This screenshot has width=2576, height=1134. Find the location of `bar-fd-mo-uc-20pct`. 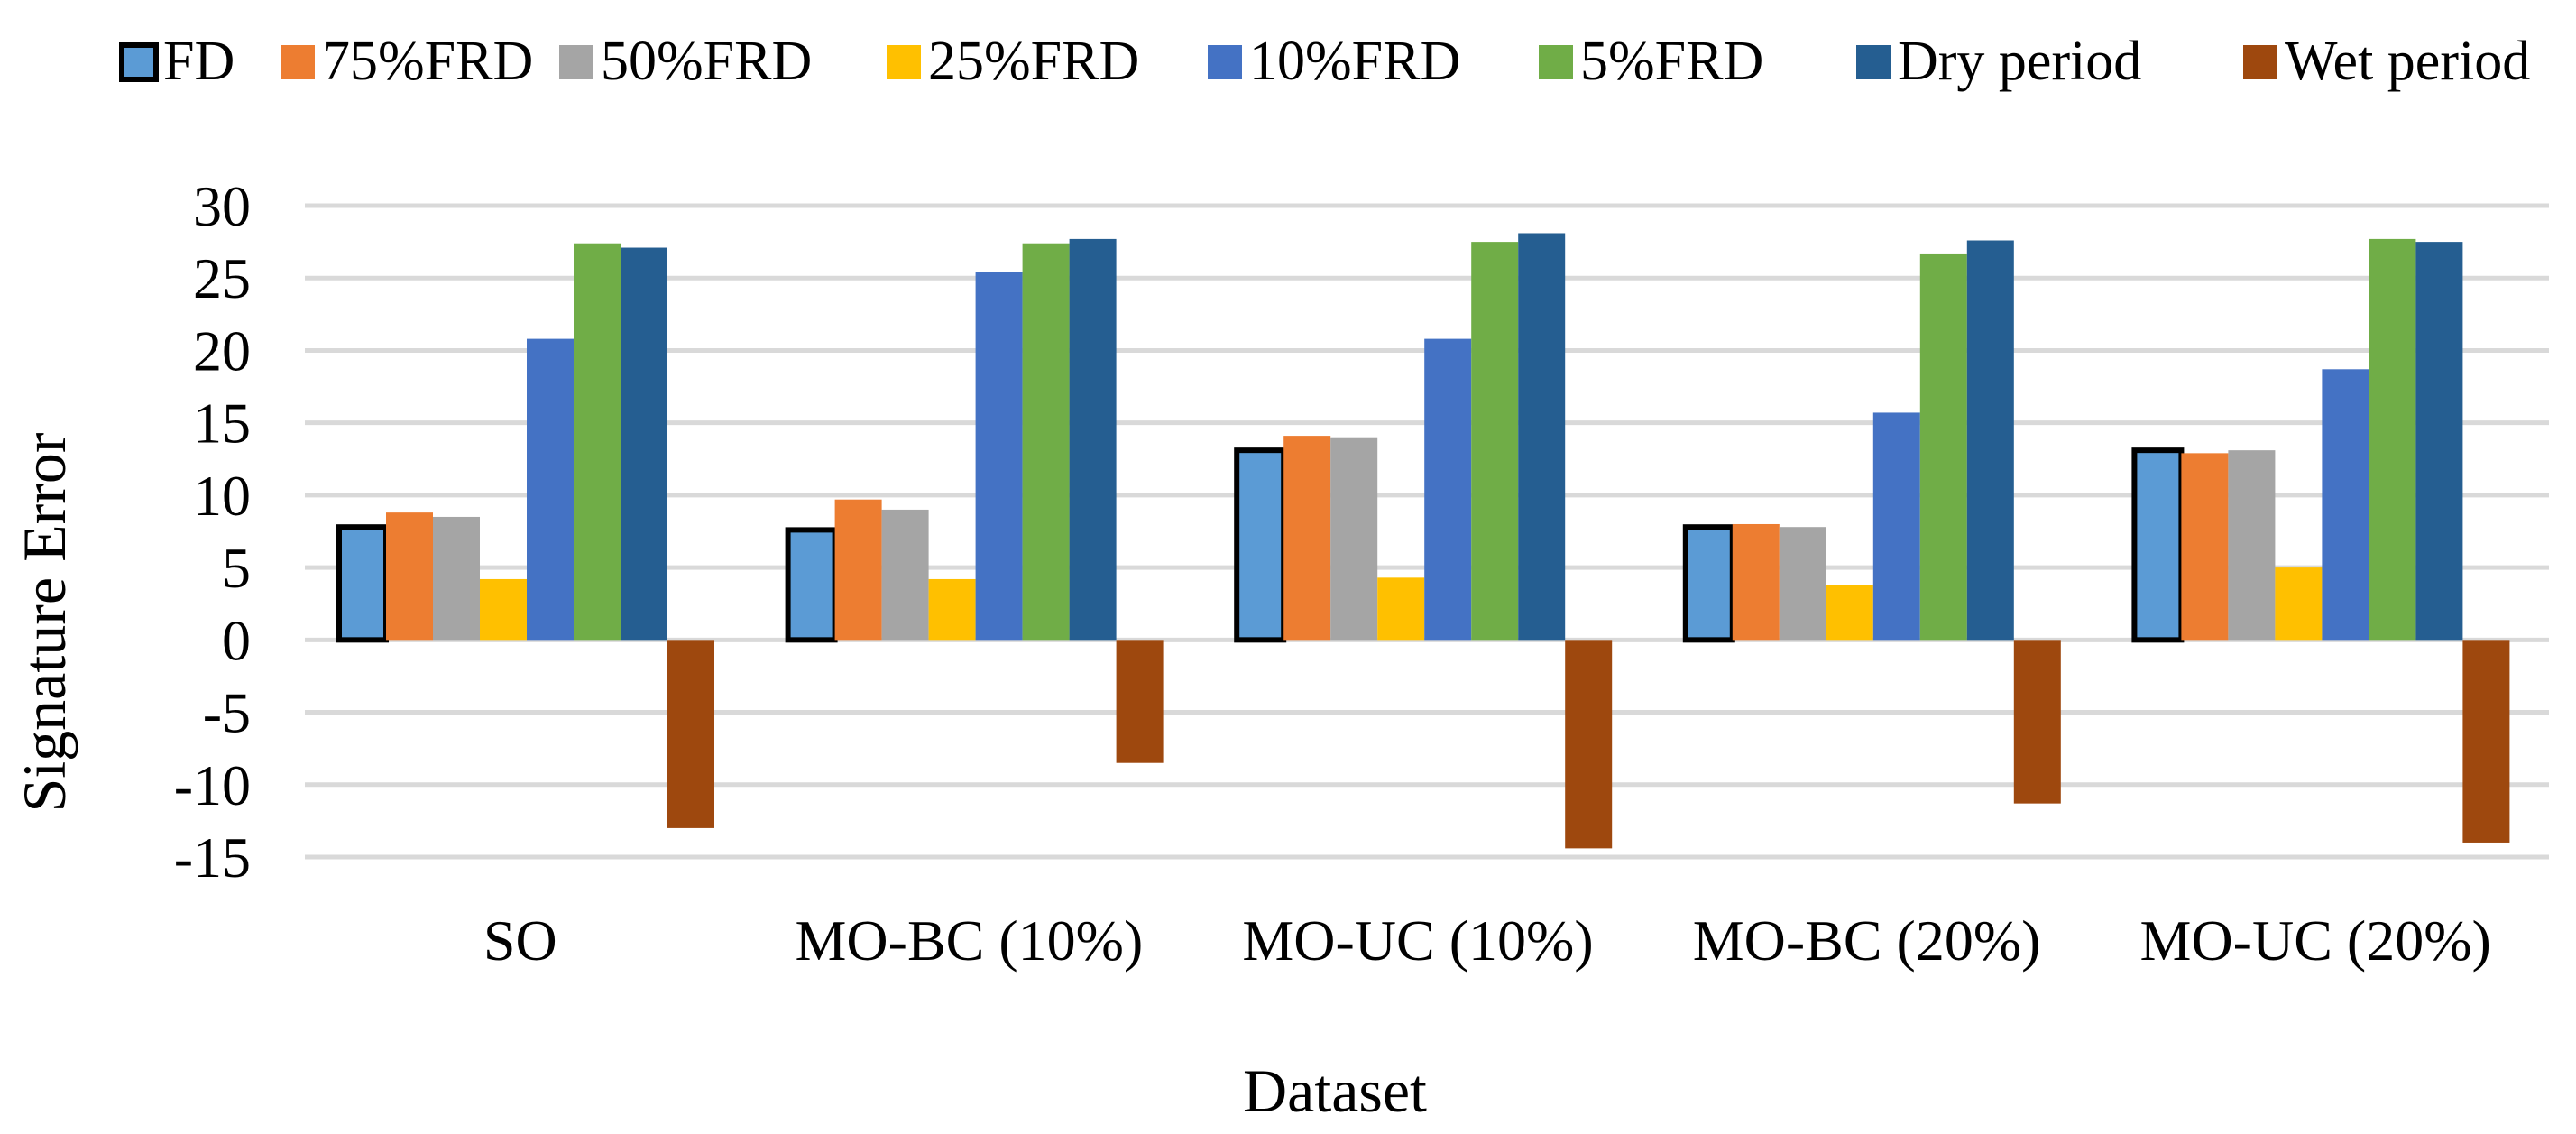

bar-fd-mo-uc-20pct is located at coordinates (2158, 545).